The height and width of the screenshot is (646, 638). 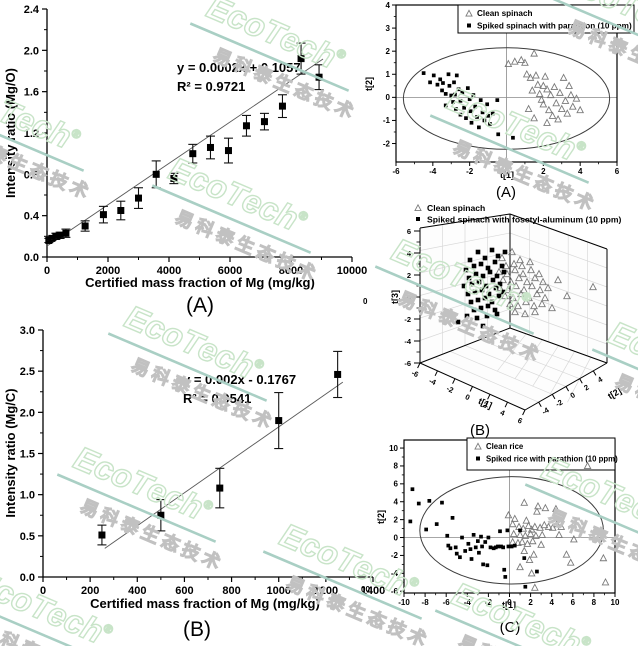 What do you see at coordinates (407, 363) in the screenshot?
I see `z-tick-label: -6` at bounding box center [407, 363].